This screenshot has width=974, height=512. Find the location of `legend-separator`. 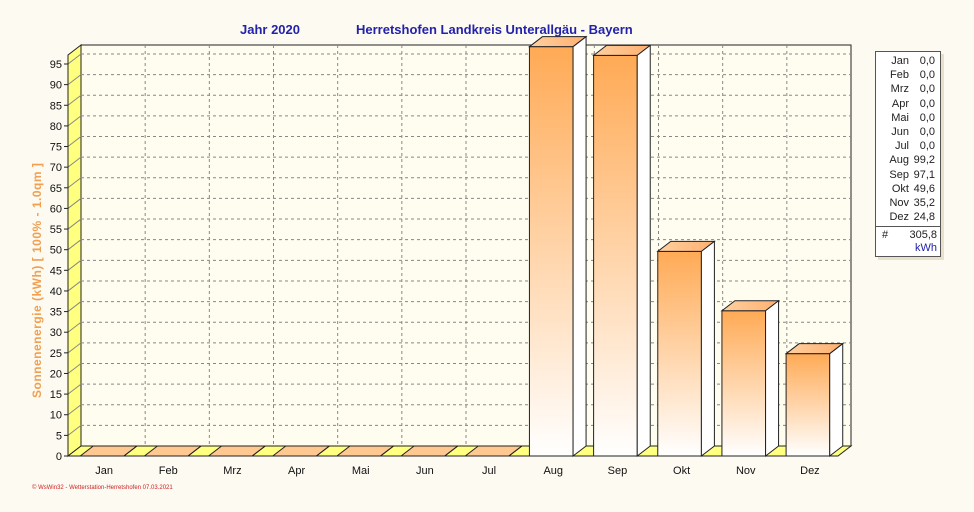

legend-separator is located at coordinates (908, 226).